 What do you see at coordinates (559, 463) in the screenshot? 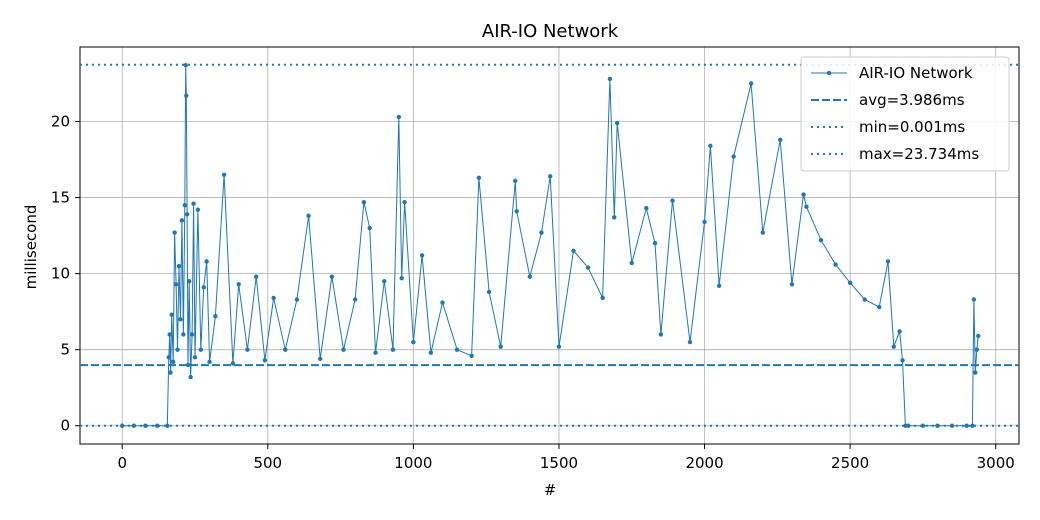
I see `x-tick-label: 1500` at bounding box center [559, 463].